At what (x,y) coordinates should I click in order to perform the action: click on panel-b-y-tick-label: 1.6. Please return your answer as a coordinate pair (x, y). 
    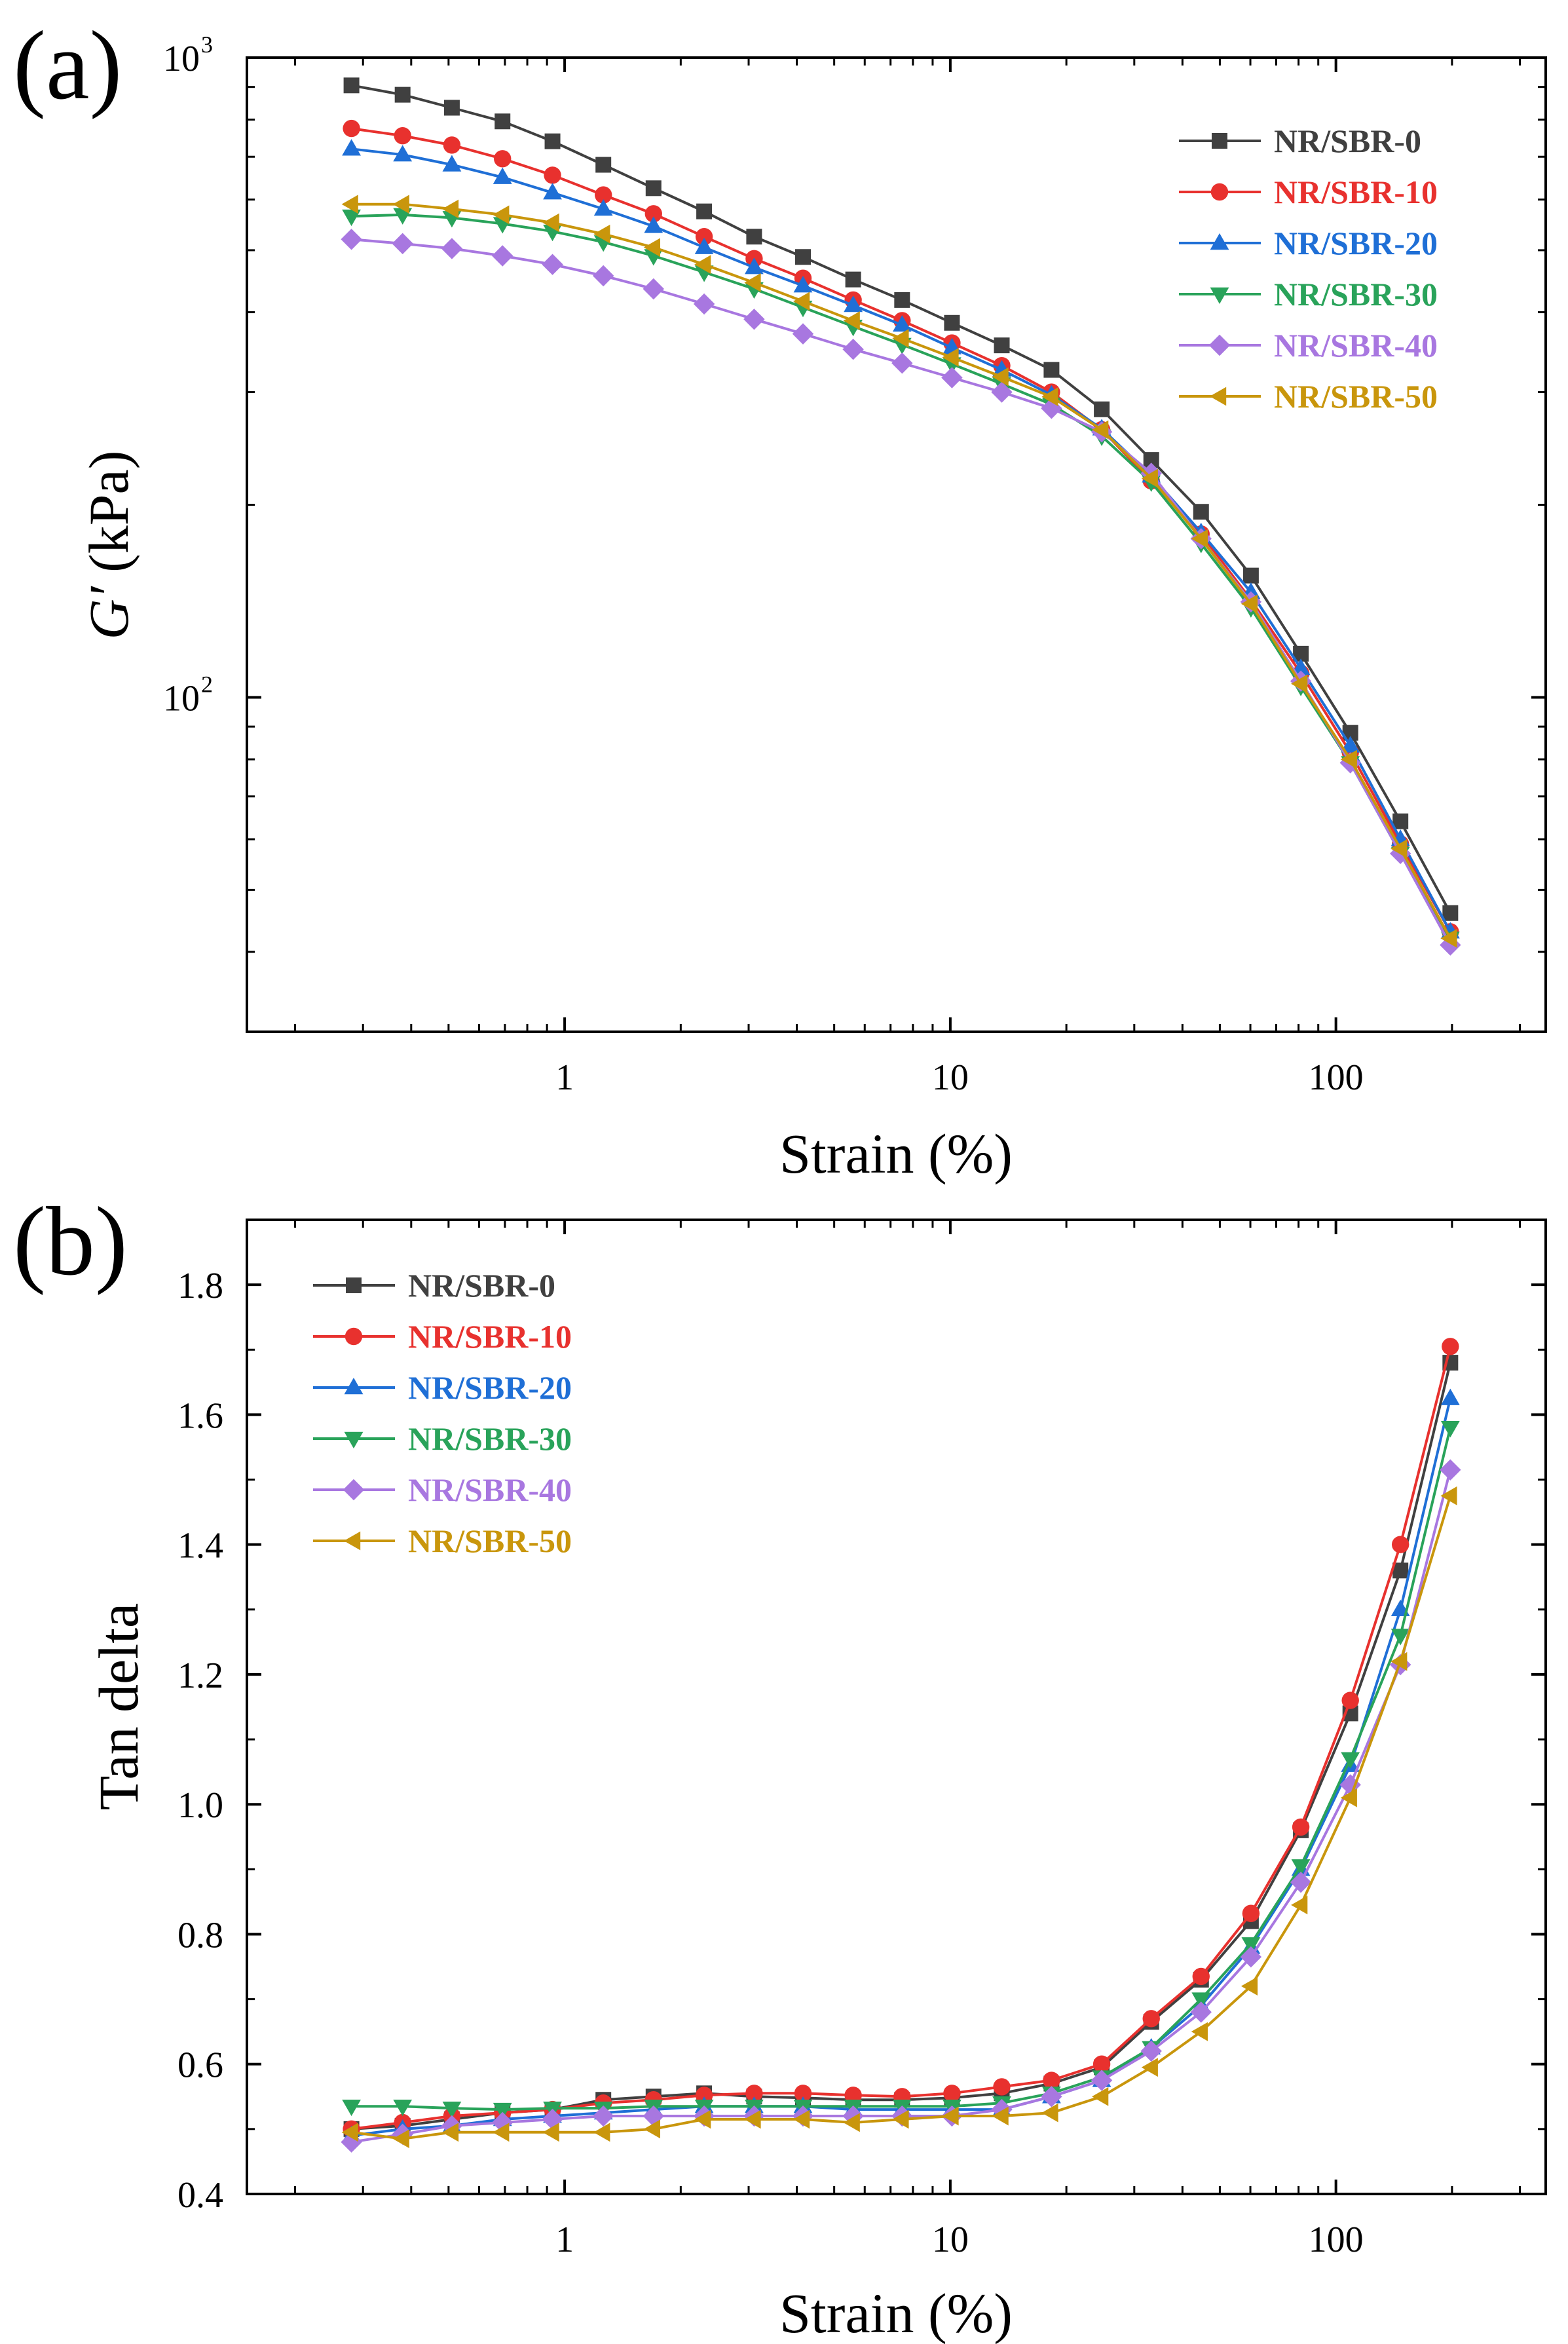
    Looking at the image, I should click on (200, 1415).